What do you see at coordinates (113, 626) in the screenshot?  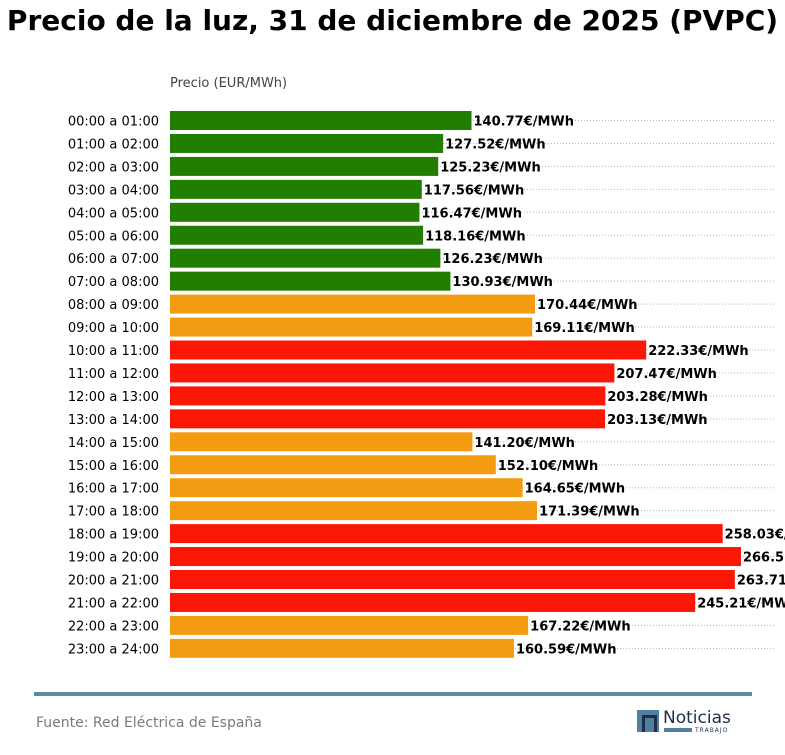 I see `category-tick-22: 22:00 a 23:00` at bounding box center [113, 626].